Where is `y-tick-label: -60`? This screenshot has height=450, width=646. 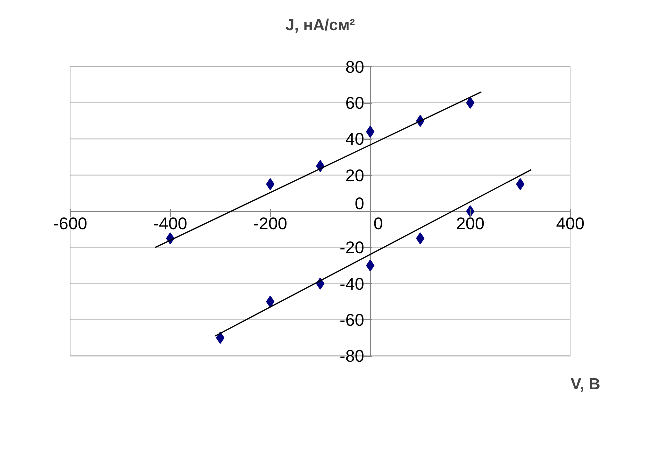 y-tick-label: -60 is located at coordinates (352, 320).